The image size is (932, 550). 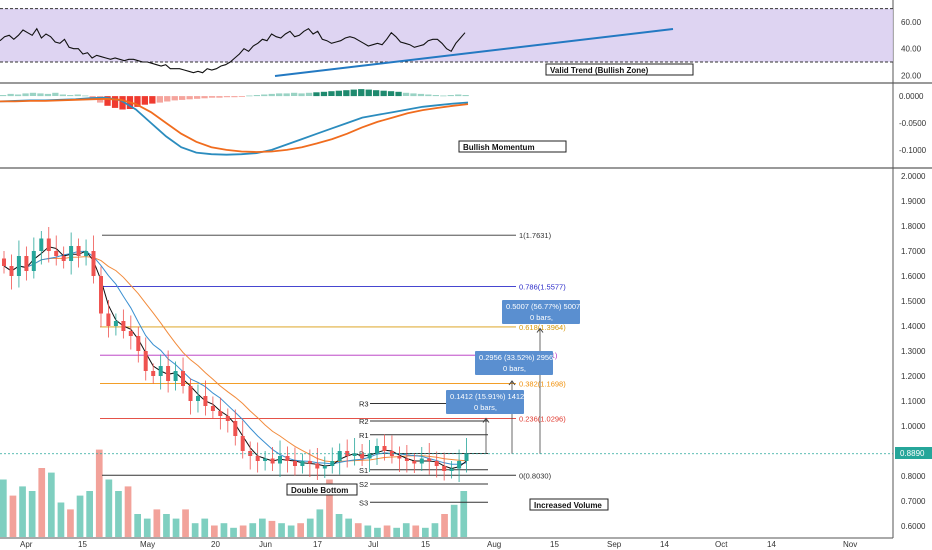 I want to click on price-tick-label: 1.2000, so click(x=913, y=376).